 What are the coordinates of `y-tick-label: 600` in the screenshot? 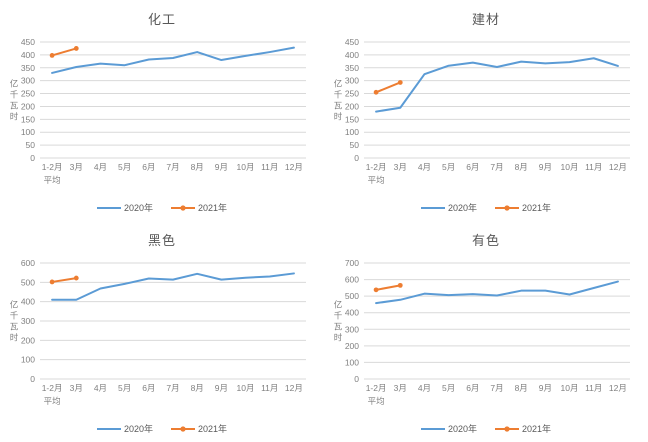 It's located at (352, 280).